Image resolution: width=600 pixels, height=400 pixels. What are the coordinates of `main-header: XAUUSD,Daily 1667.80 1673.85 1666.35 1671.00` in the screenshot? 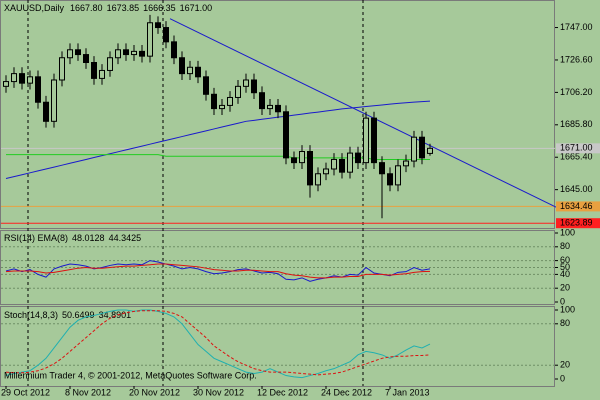 It's located at (108, 8).